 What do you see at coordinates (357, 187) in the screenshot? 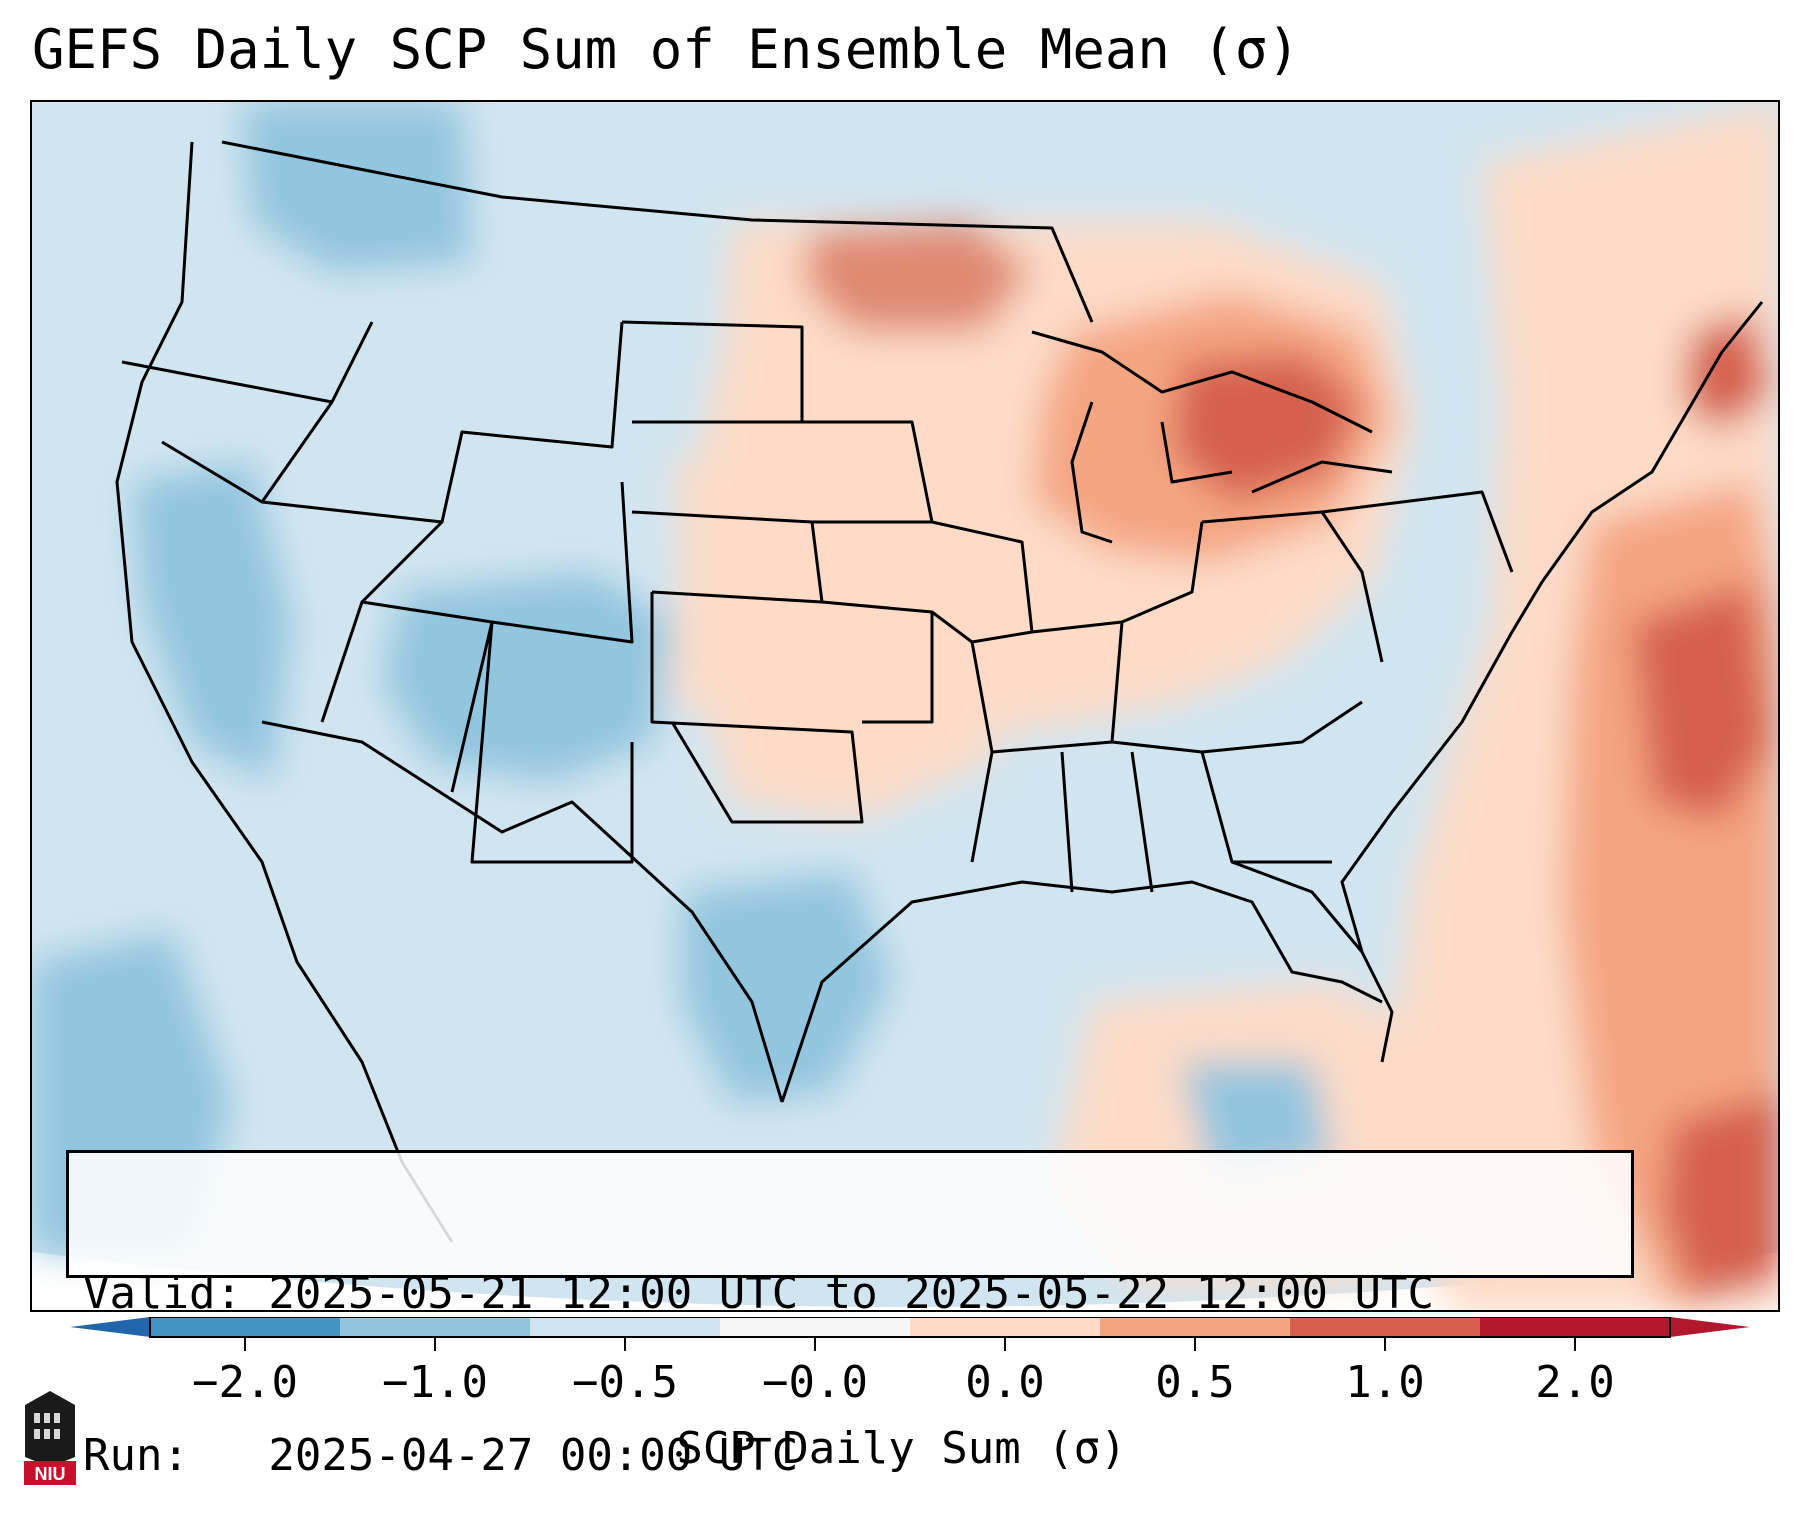
I see `negative-region-northwest` at bounding box center [357, 187].